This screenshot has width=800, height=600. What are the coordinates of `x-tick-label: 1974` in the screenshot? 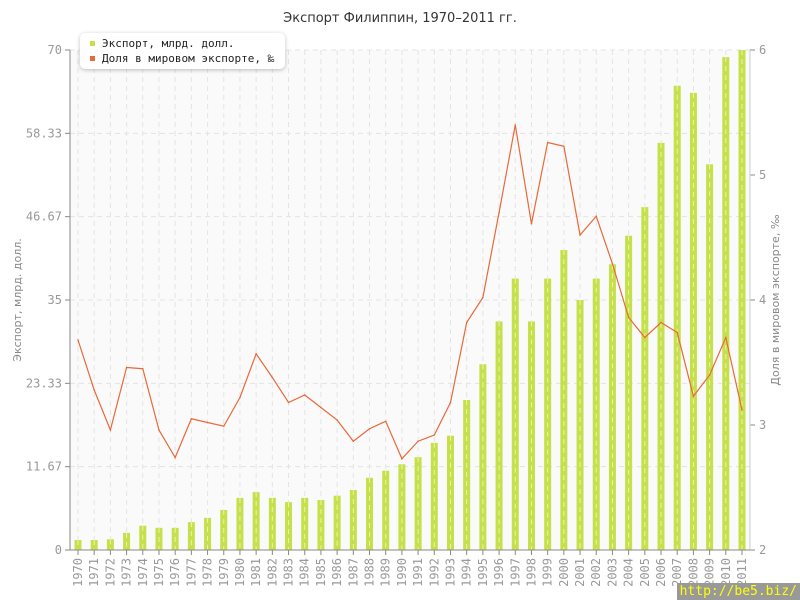 It's located at (143, 572).